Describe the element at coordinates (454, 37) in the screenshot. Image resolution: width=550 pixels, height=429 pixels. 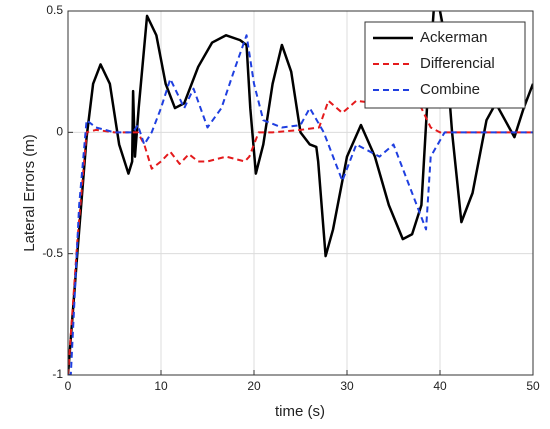
I see `legend-label: Ackerman` at that location.